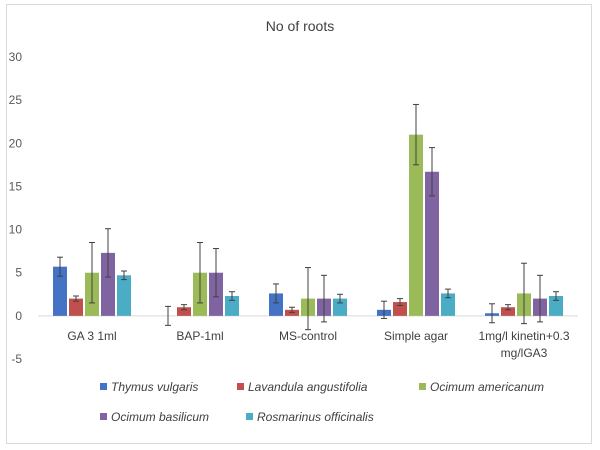 This screenshot has height=450, width=600. I want to click on legend-label: Lavandula angustifolia, so click(308, 387).